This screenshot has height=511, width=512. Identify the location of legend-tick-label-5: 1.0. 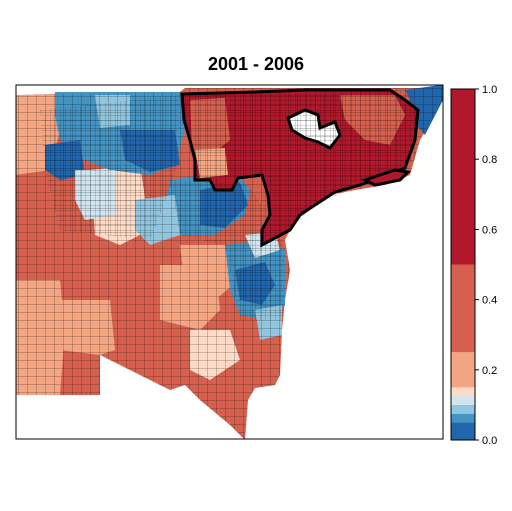
(489, 90).